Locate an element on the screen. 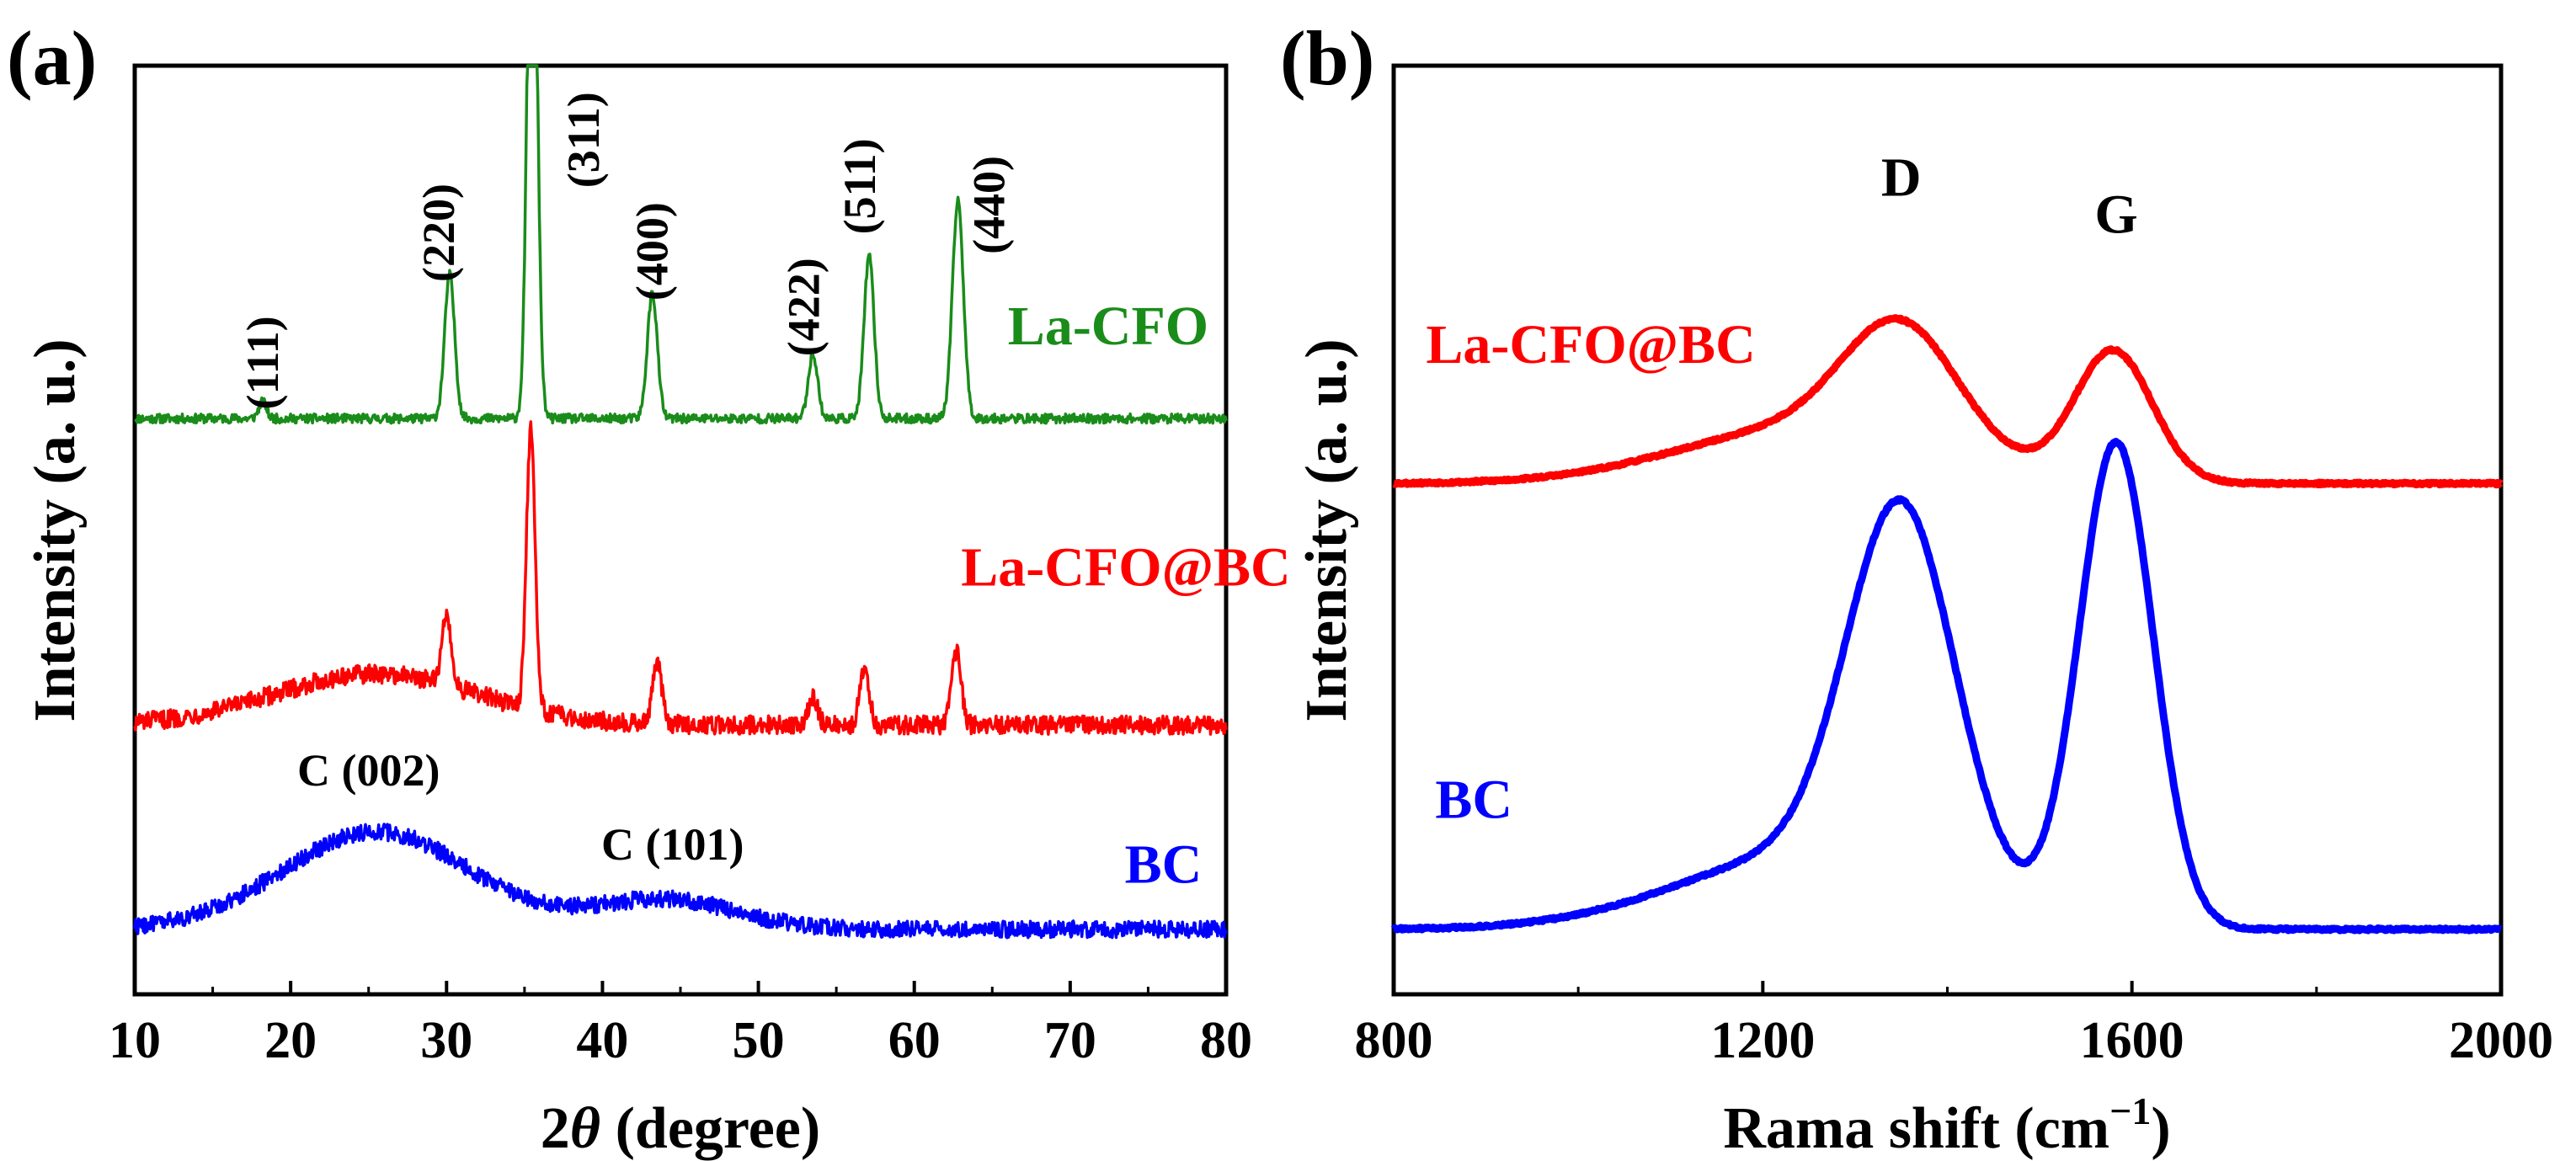 The width and height of the screenshot is (2576, 1161). x-tick-label: 1600 is located at coordinates (2132, 1040).